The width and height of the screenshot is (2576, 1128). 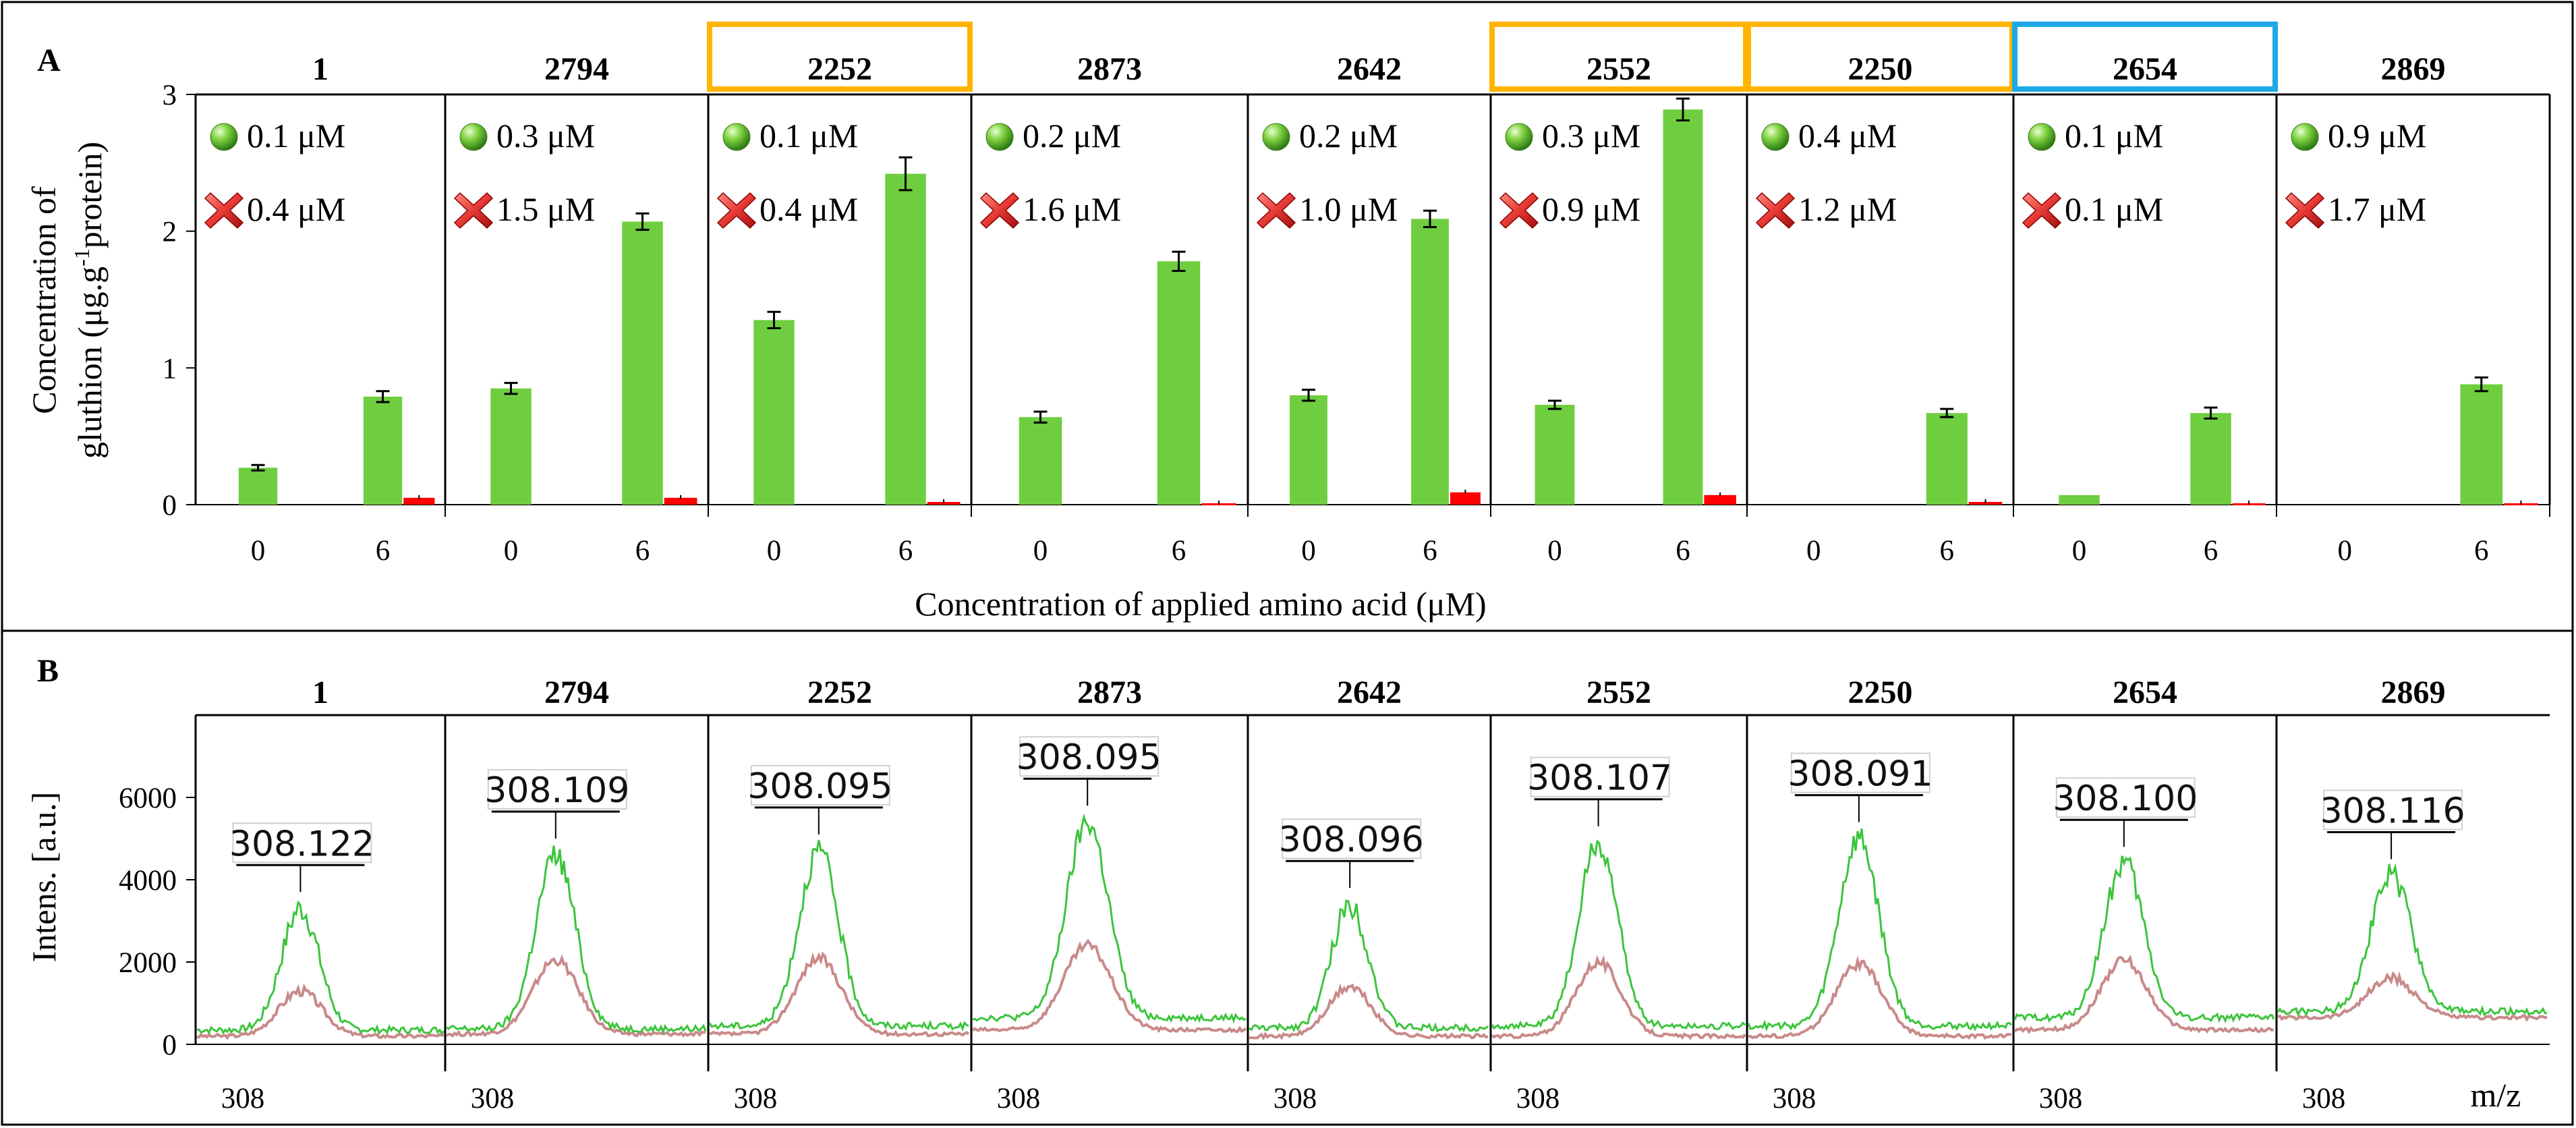 I want to click on legend-red-value: 0.9 μM, so click(x=1591, y=209).